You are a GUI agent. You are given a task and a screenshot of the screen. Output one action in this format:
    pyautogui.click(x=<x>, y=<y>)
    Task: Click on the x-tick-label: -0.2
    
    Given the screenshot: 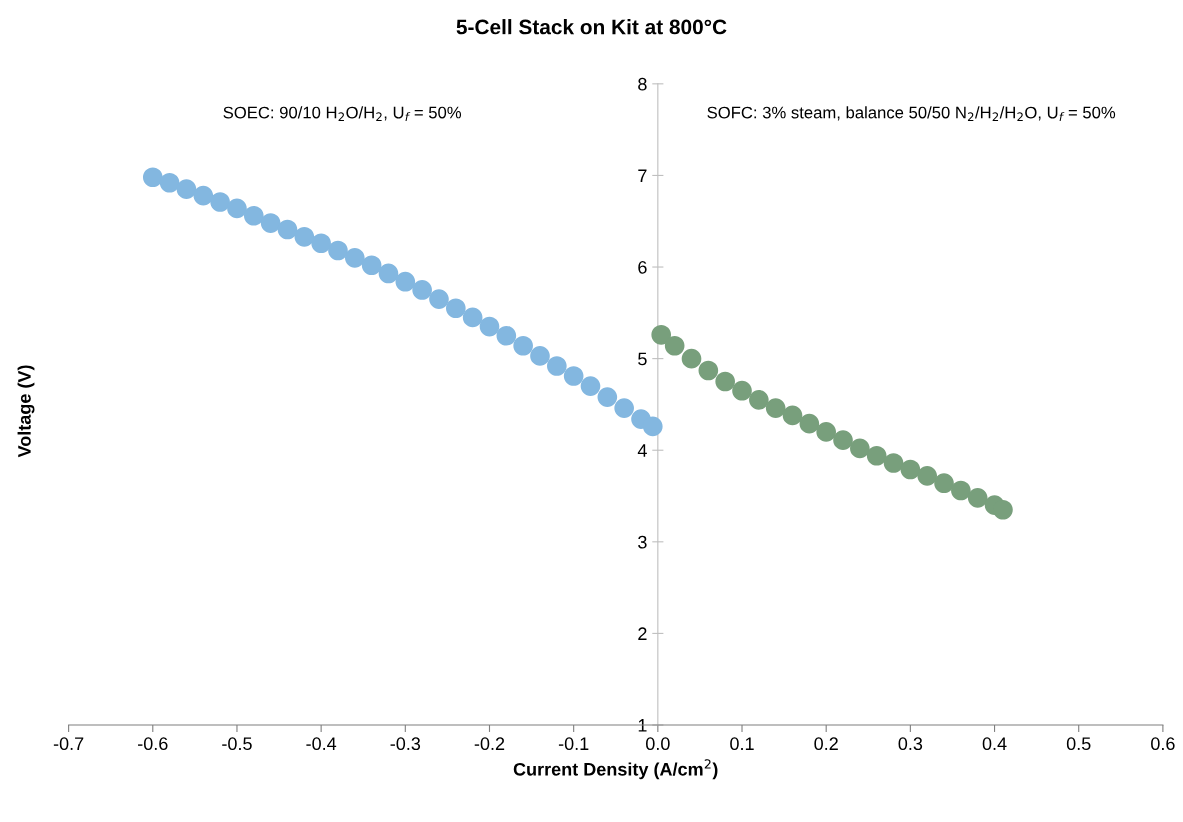 What is the action you would take?
    pyautogui.click(x=489, y=744)
    